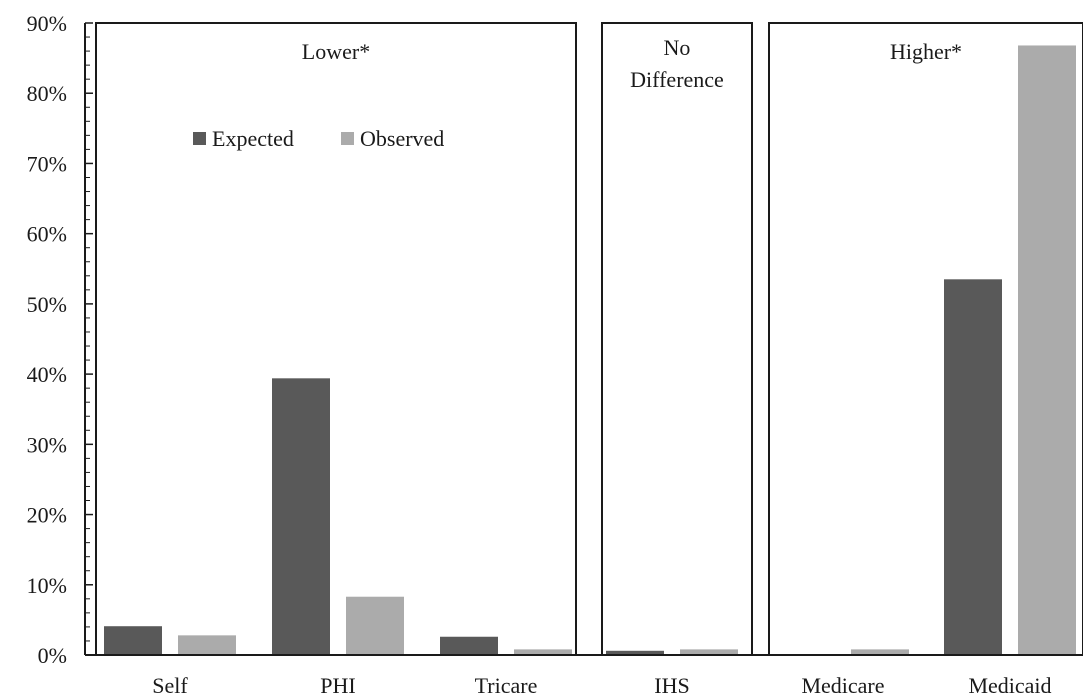 The image size is (1083, 696). Describe the element at coordinates (337, 684) in the screenshot. I see `x-tick-label-phi: PHI` at that location.